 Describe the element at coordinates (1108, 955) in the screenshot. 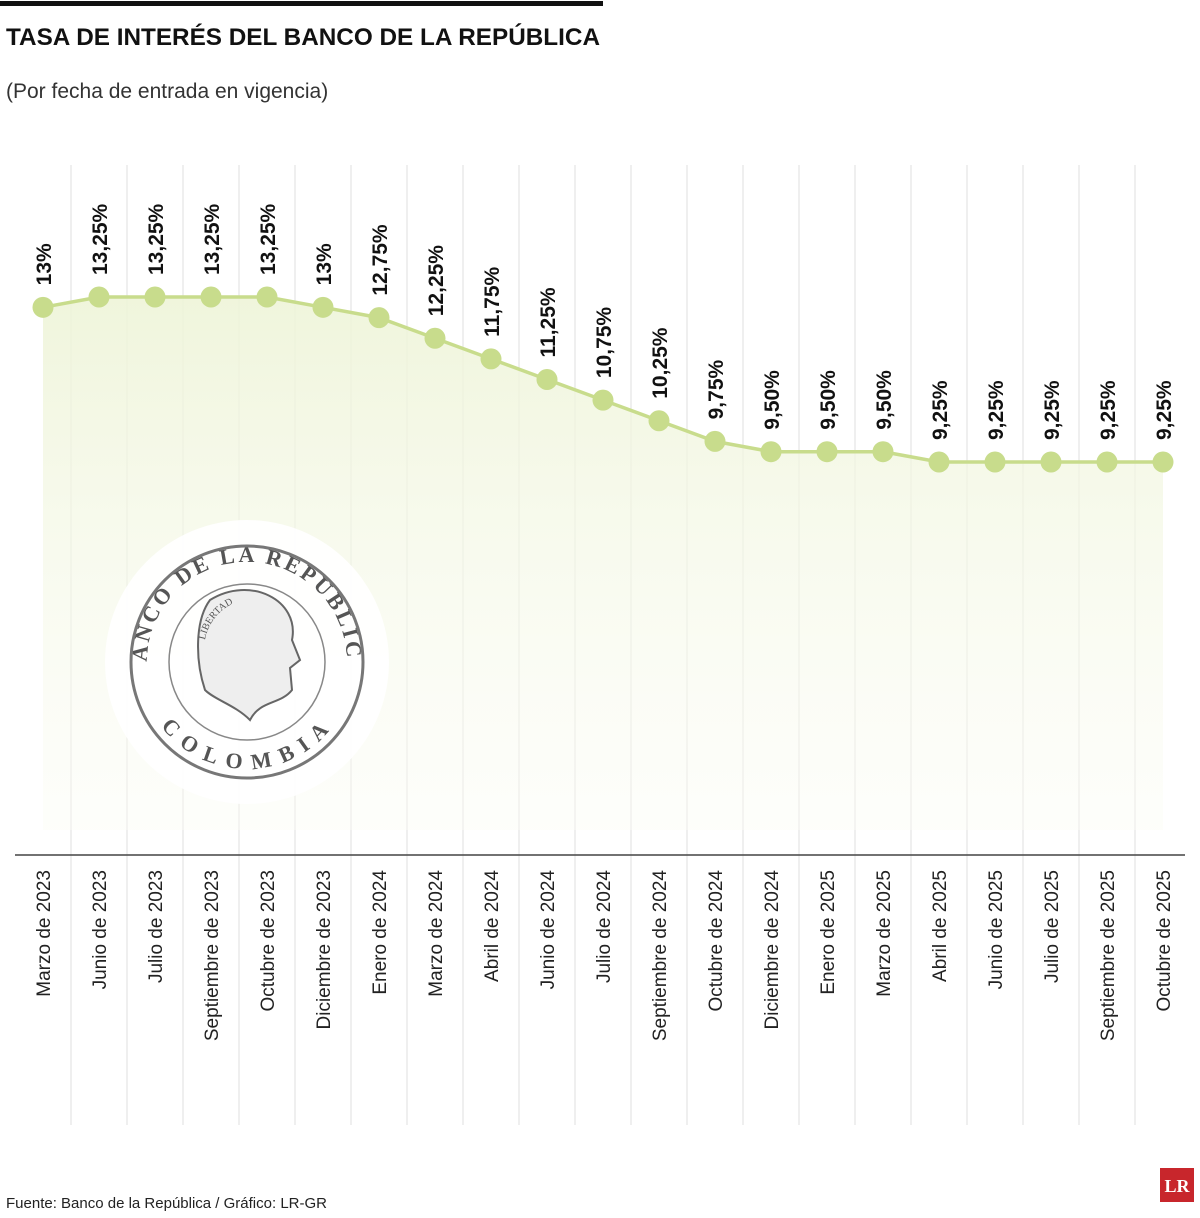

I see `x-tick-label: Septiembre de 2025` at that location.